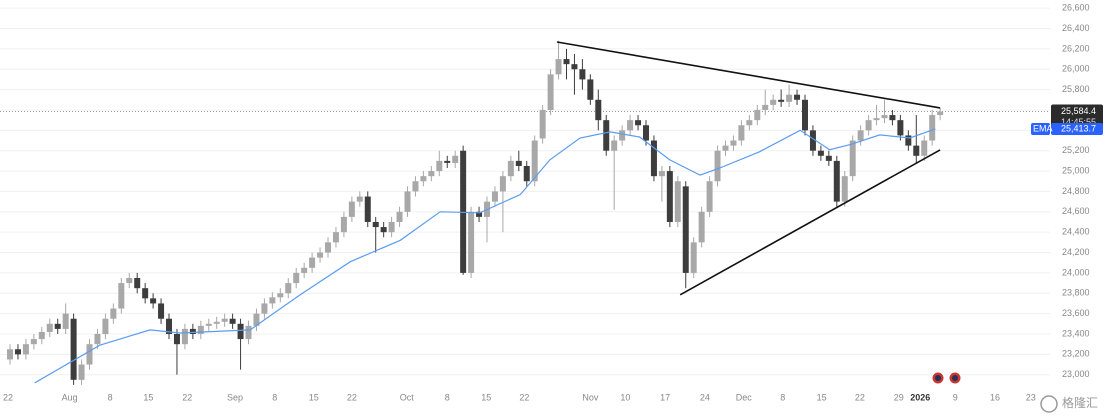  What do you see at coordinates (1076, 191) in the screenshot?
I see `y-tick-label: 24,800` at bounding box center [1076, 191].